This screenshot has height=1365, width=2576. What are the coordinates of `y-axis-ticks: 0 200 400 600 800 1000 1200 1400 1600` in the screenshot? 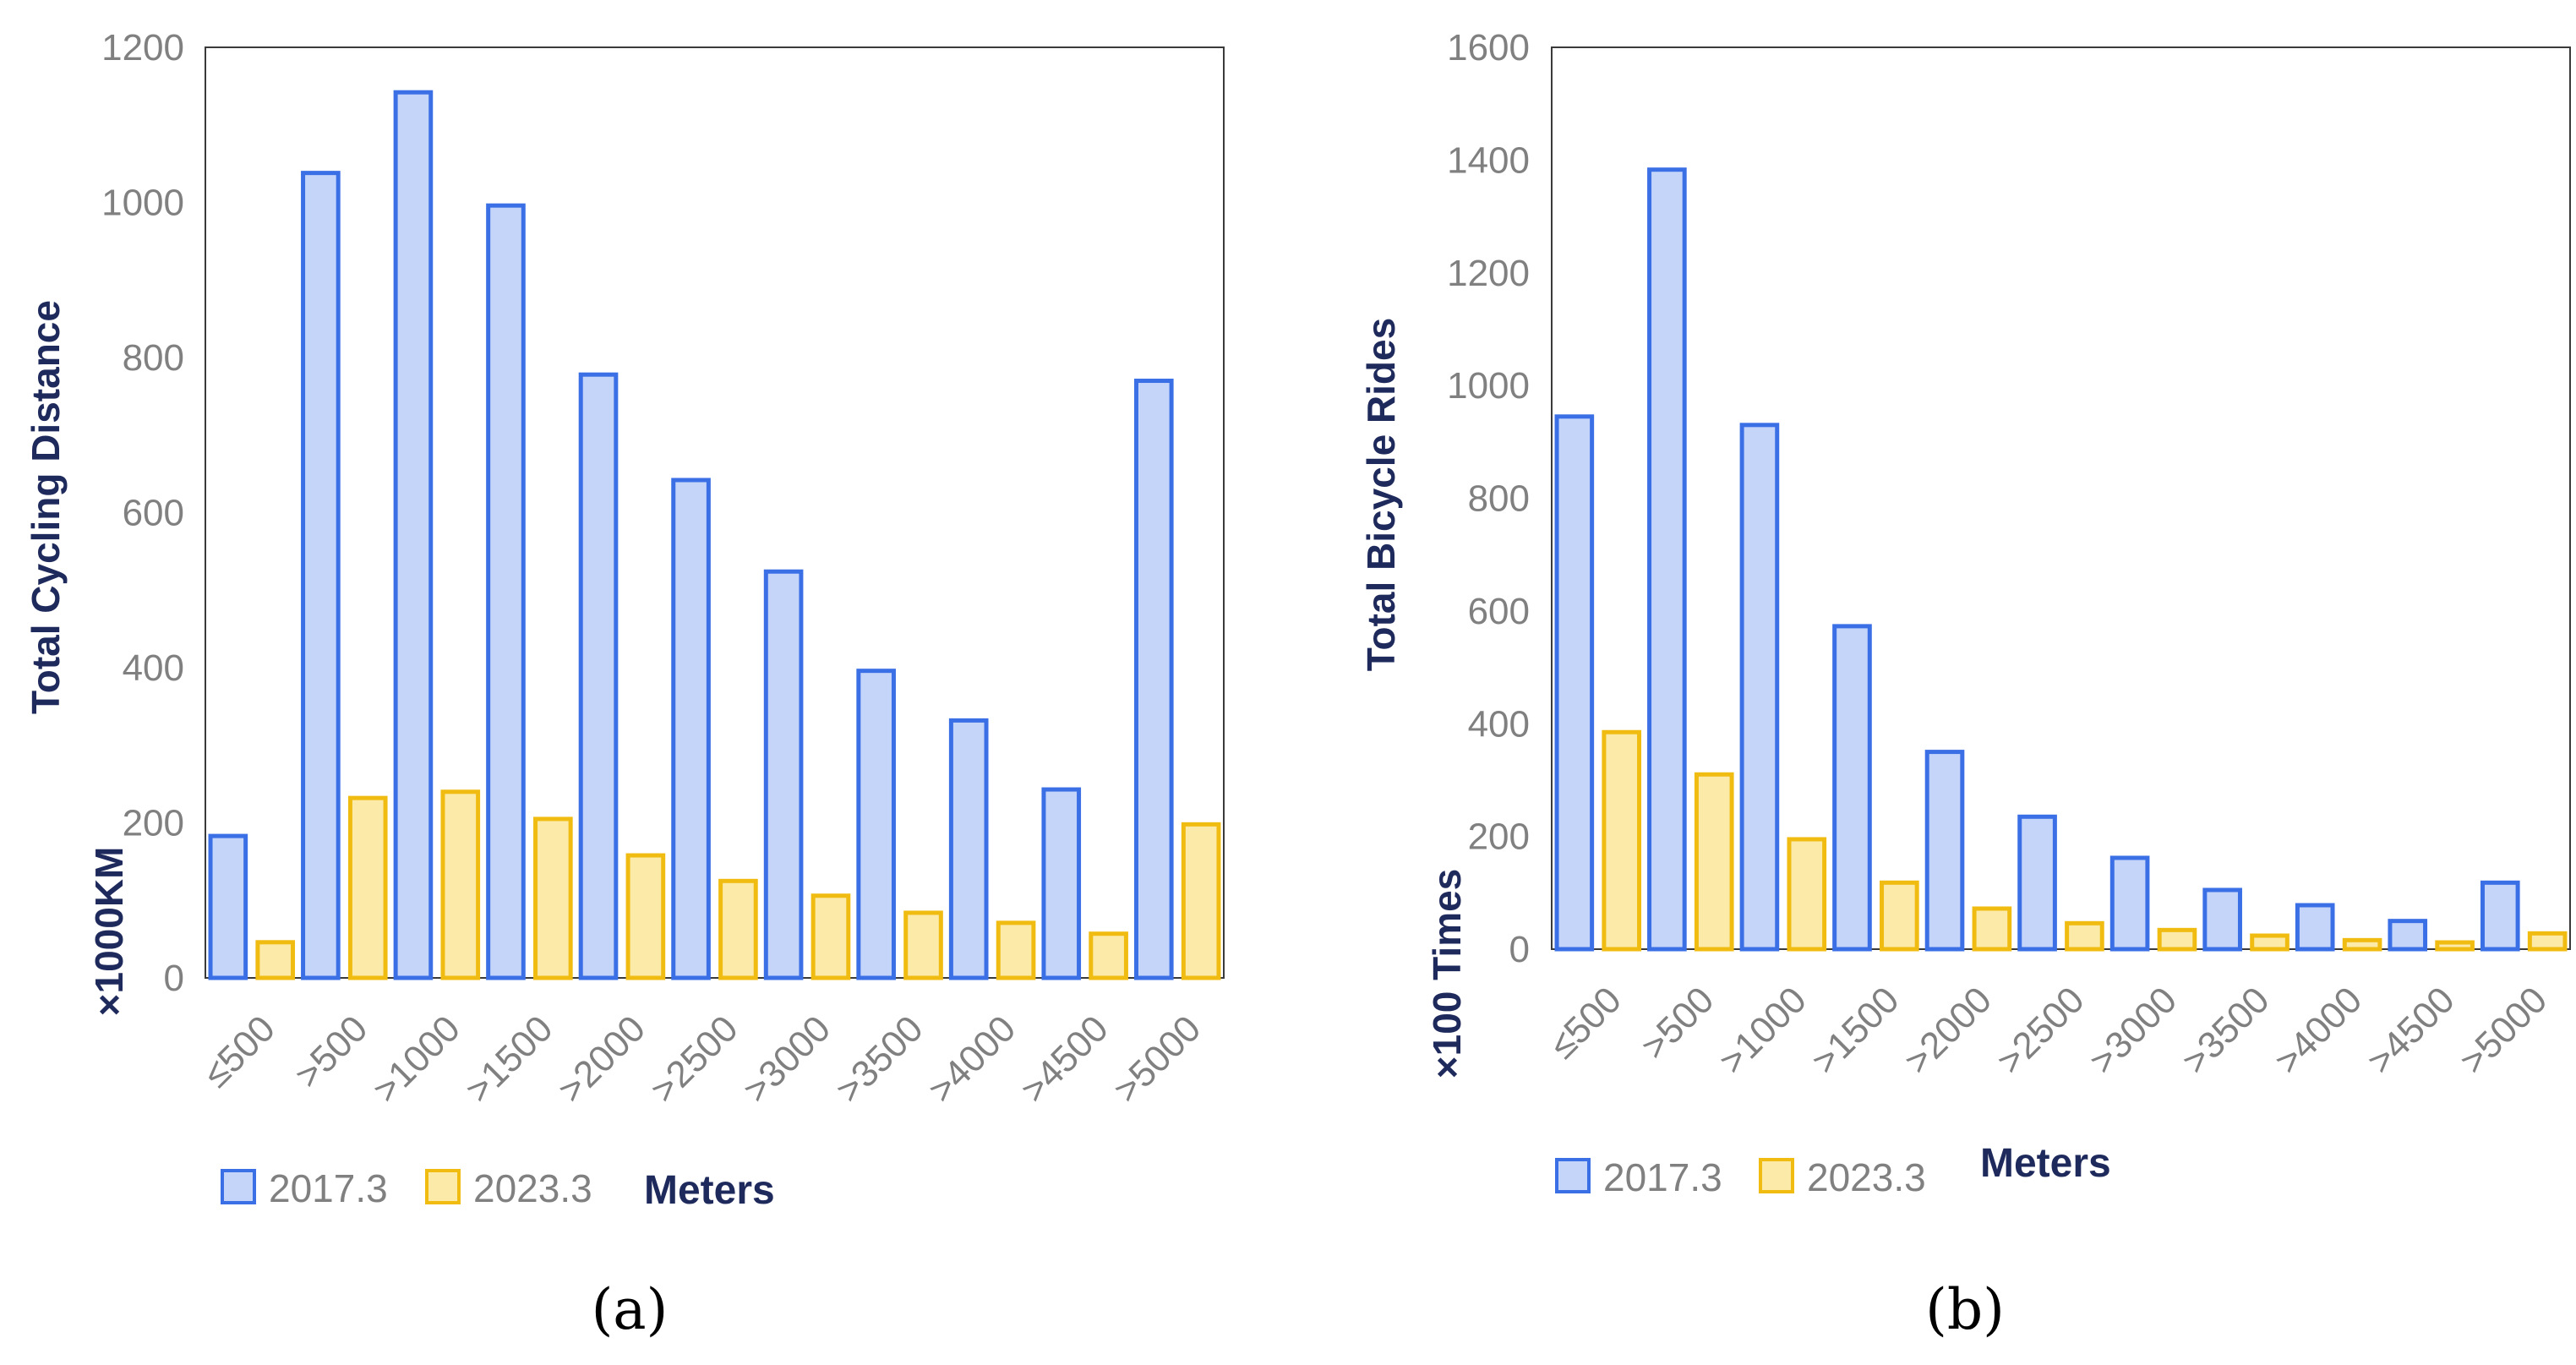 It's located at (1488, 499).